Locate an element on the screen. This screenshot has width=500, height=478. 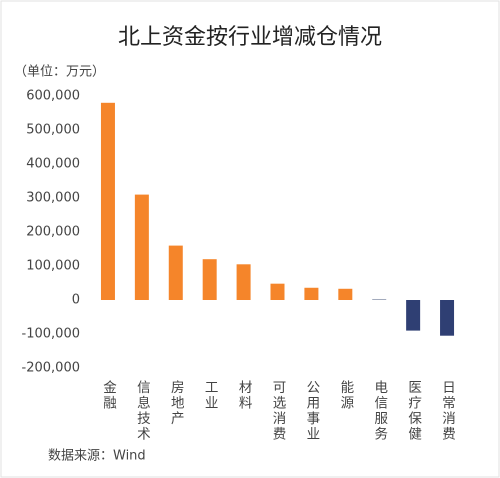
y-tick-label: 0 is located at coordinates (76, 300).